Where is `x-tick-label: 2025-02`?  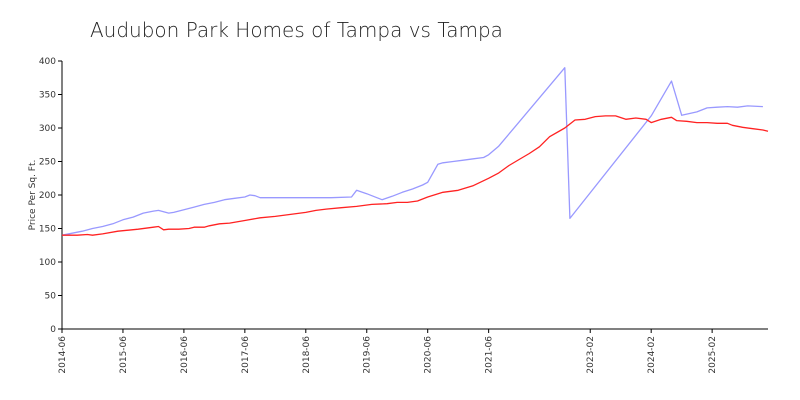
x-tick-label: 2025-02 is located at coordinates (713, 355).